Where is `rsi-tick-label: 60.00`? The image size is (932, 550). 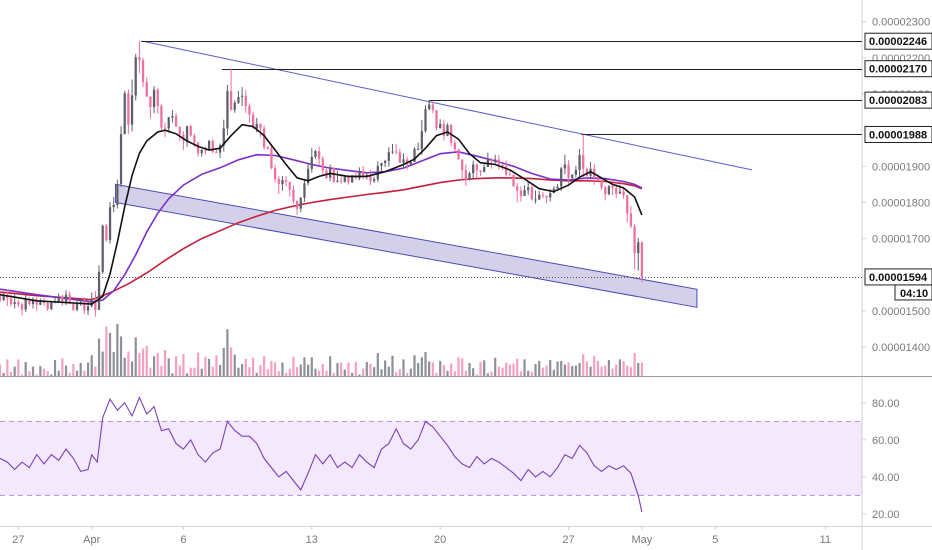
rsi-tick-label: 60.00 is located at coordinates (886, 441).